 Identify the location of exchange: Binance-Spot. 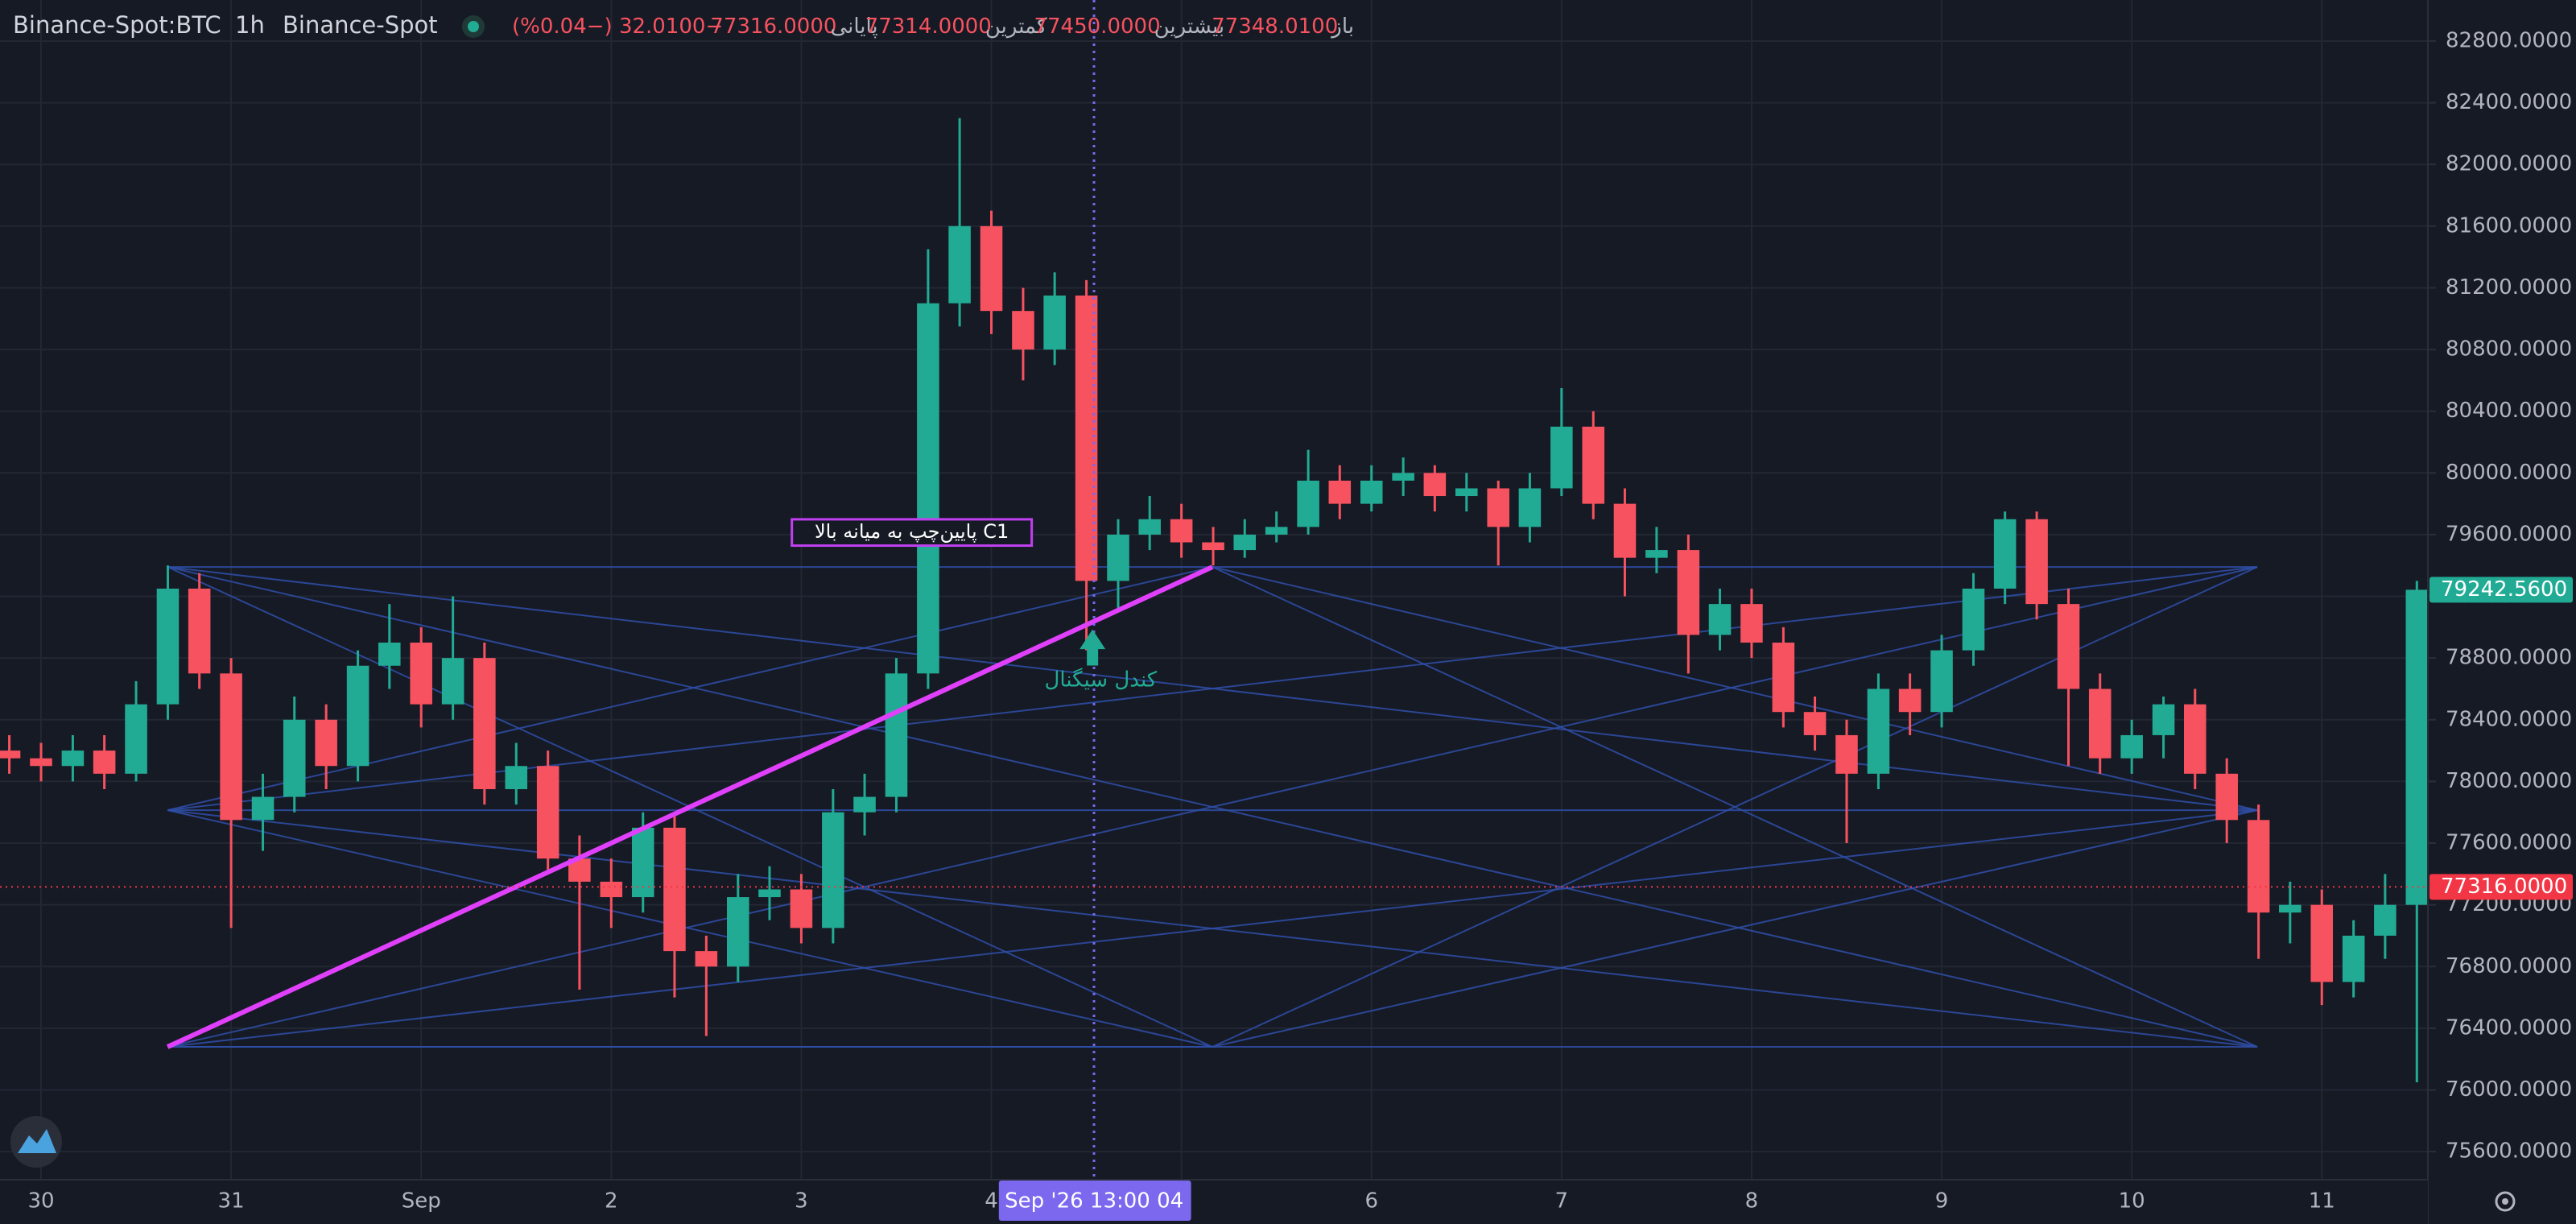
(360, 25).